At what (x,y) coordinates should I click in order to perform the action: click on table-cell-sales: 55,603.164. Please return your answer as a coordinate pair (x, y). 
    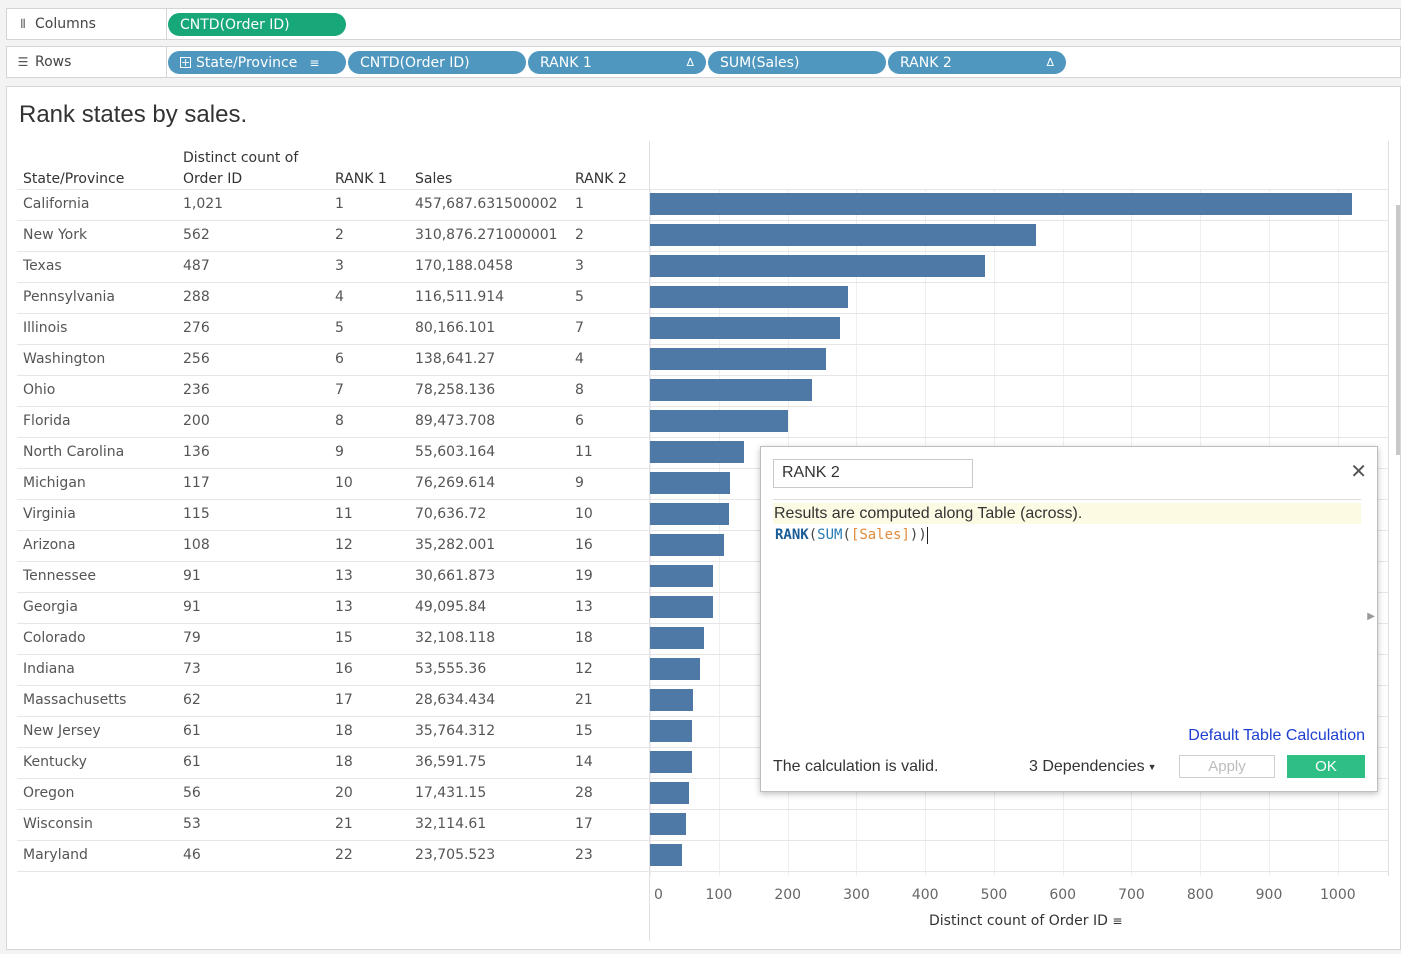
    Looking at the image, I should click on (455, 452).